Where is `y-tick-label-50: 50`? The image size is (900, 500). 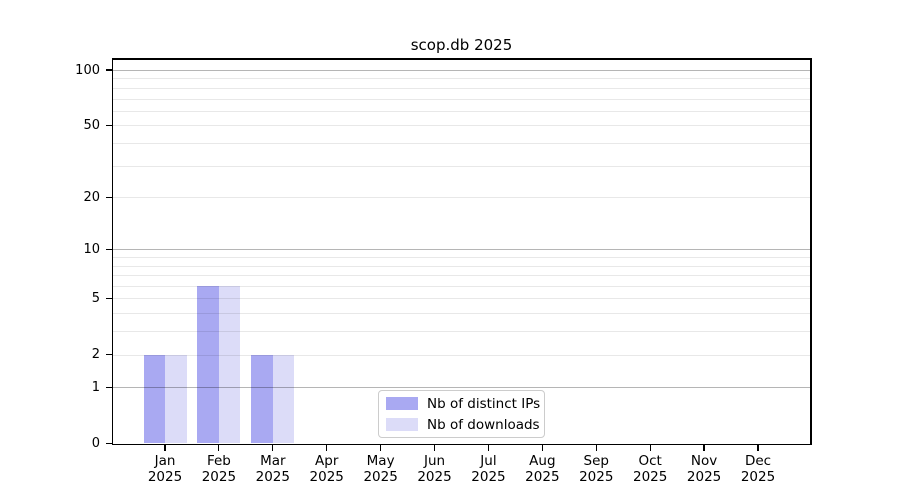 y-tick-label-50: 50 is located at coordinates (91, 125).